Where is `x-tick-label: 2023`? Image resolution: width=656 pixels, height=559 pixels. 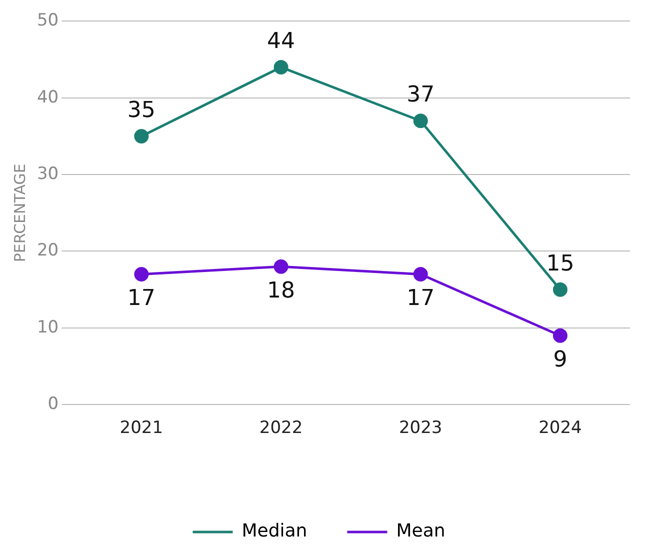
x-tick-label: 2023 is located at coordinates (420, 428).